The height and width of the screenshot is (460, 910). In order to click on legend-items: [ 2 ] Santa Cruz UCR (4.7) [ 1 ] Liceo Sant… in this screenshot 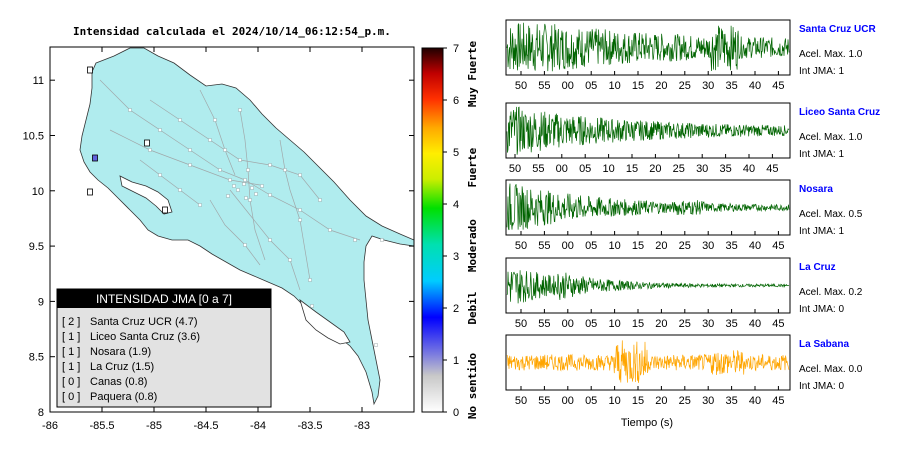, I will do `click(131, 359)`.